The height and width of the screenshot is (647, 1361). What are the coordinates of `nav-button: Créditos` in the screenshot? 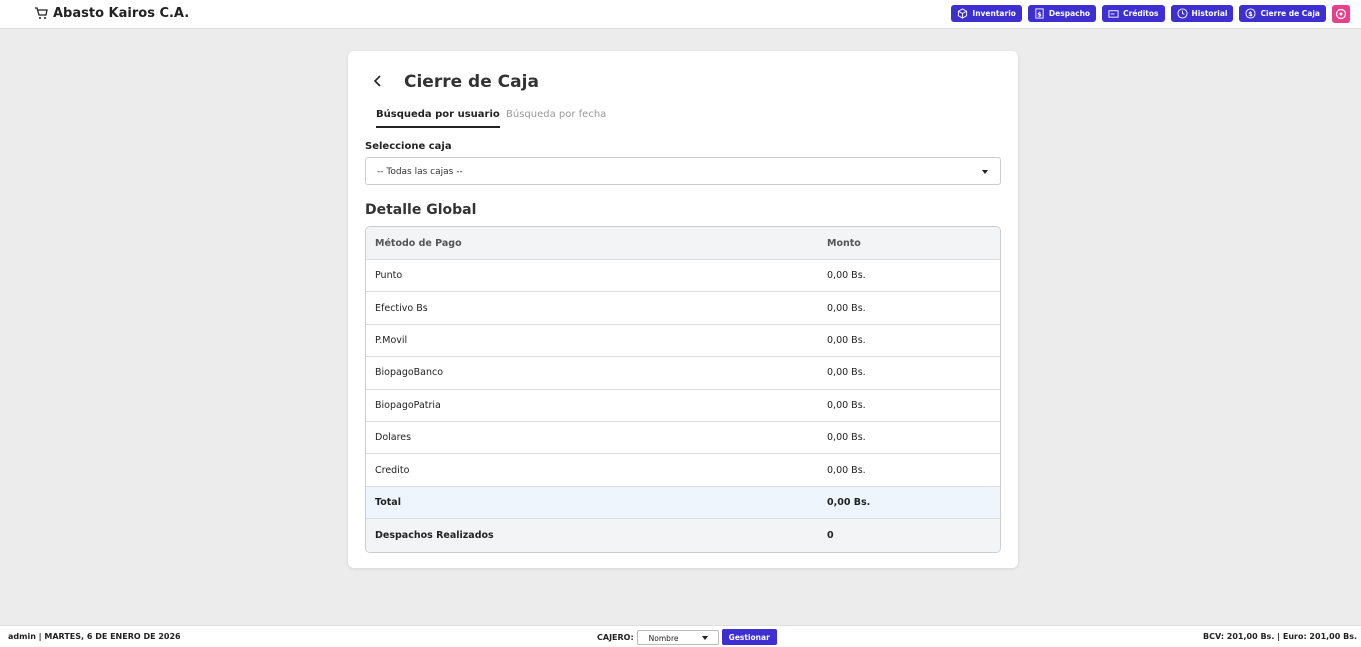 It's located at (1133, 13).